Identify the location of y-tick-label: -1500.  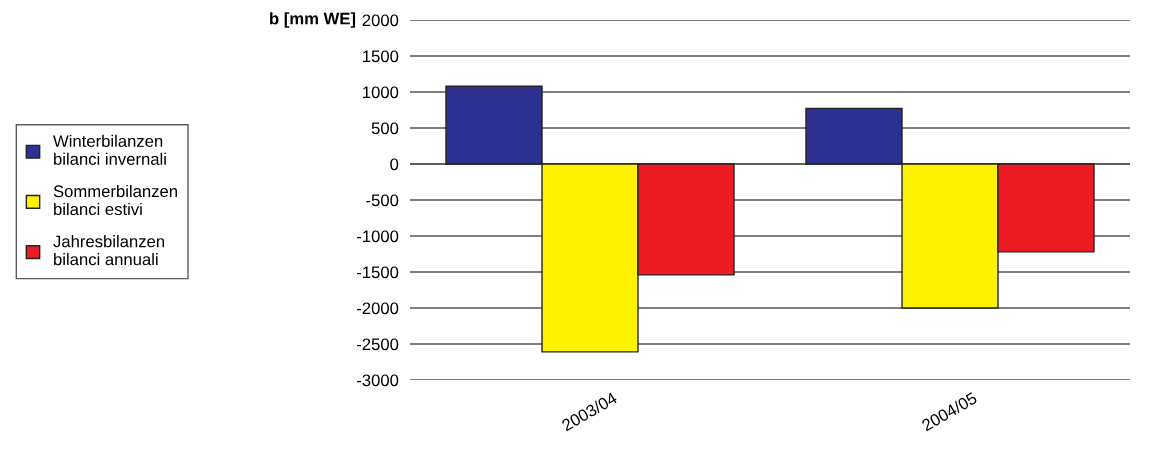
(378, 272).